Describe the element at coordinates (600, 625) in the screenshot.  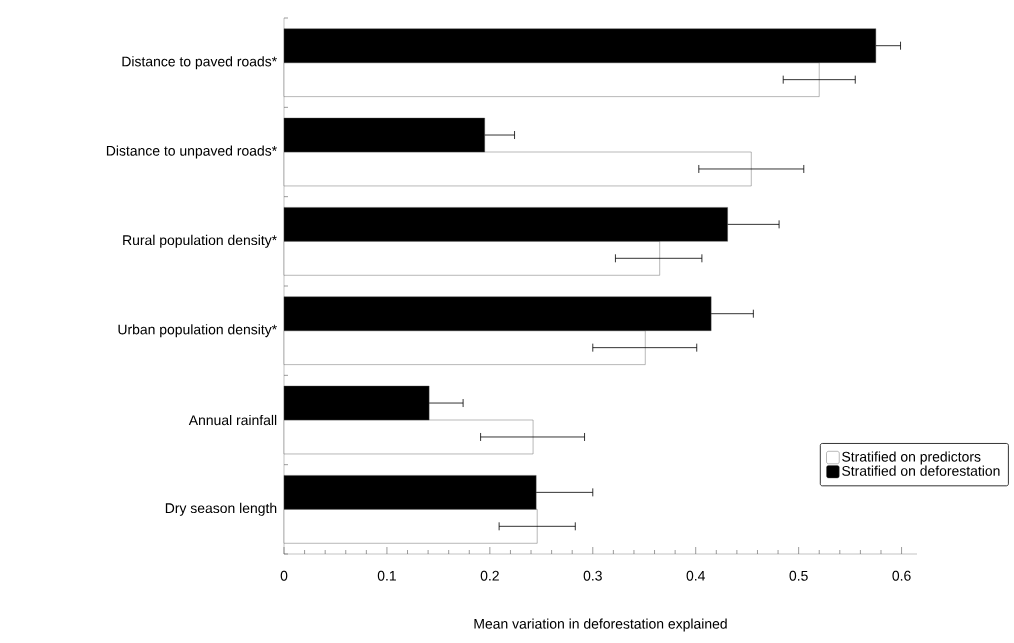
I see `x-axis-title: Mean variation in deforestation explained` at that location.